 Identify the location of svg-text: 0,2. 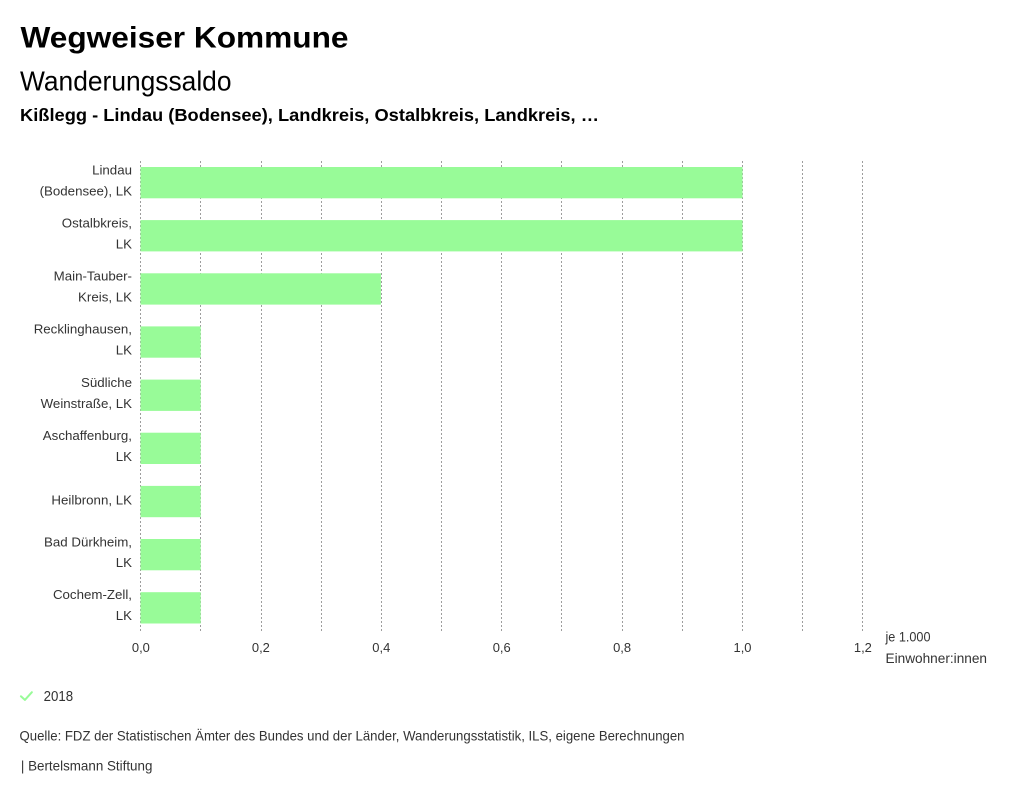
(261, 647).